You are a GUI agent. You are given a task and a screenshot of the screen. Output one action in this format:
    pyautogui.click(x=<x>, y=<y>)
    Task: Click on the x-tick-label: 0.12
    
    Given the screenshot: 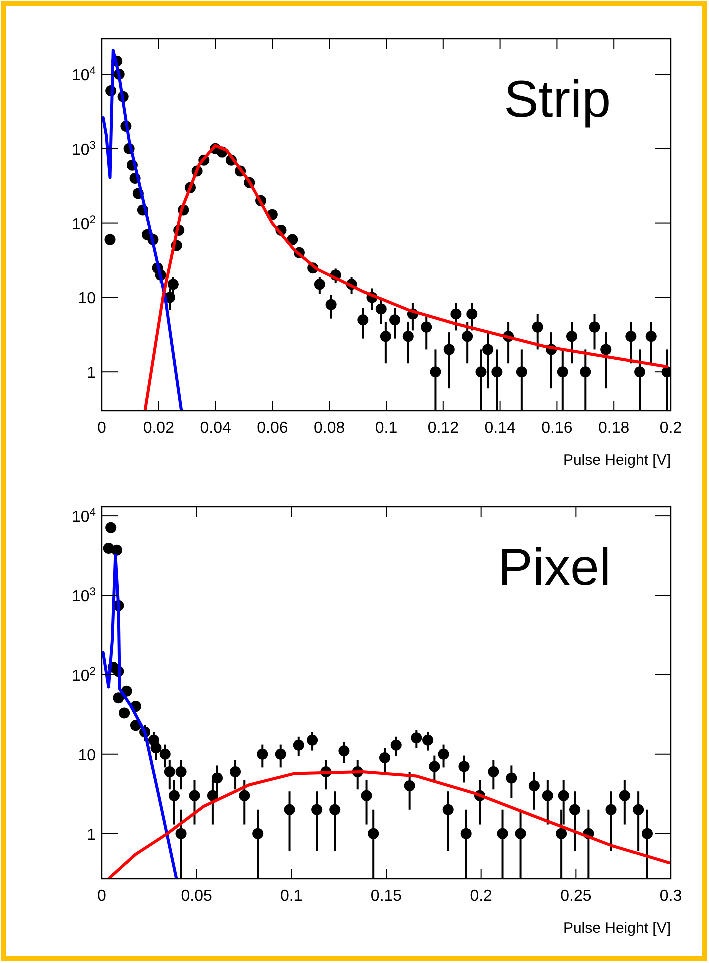 What is the action you would take?
    pyautogui.click(x=444, y=428)
    